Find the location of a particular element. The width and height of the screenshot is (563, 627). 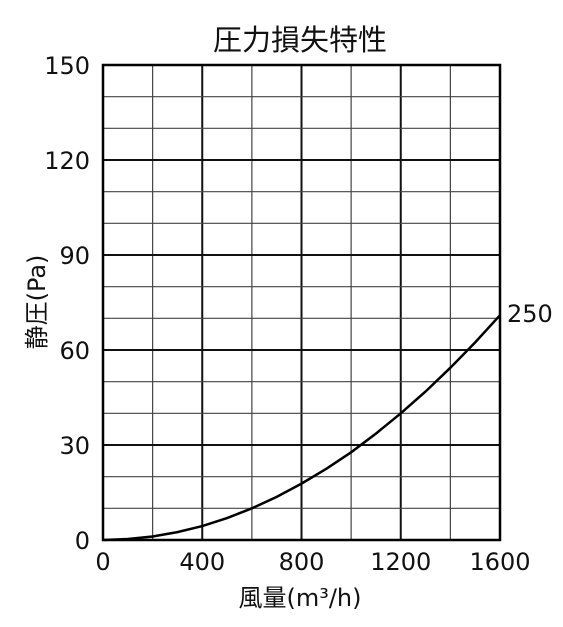

x-tick-label: 1200 is located at coordinates (400, 562).